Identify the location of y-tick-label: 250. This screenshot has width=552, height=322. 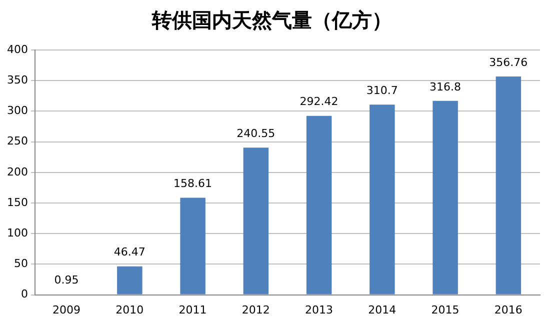
(17, 141).